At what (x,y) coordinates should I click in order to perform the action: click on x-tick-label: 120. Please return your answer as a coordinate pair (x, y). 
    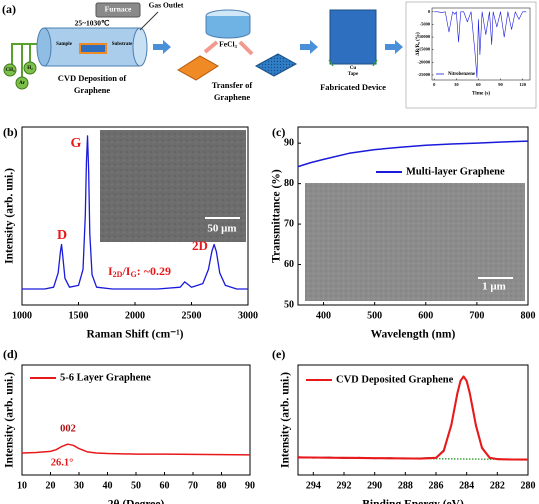
    Looking at the image, I should click on (523, 84).